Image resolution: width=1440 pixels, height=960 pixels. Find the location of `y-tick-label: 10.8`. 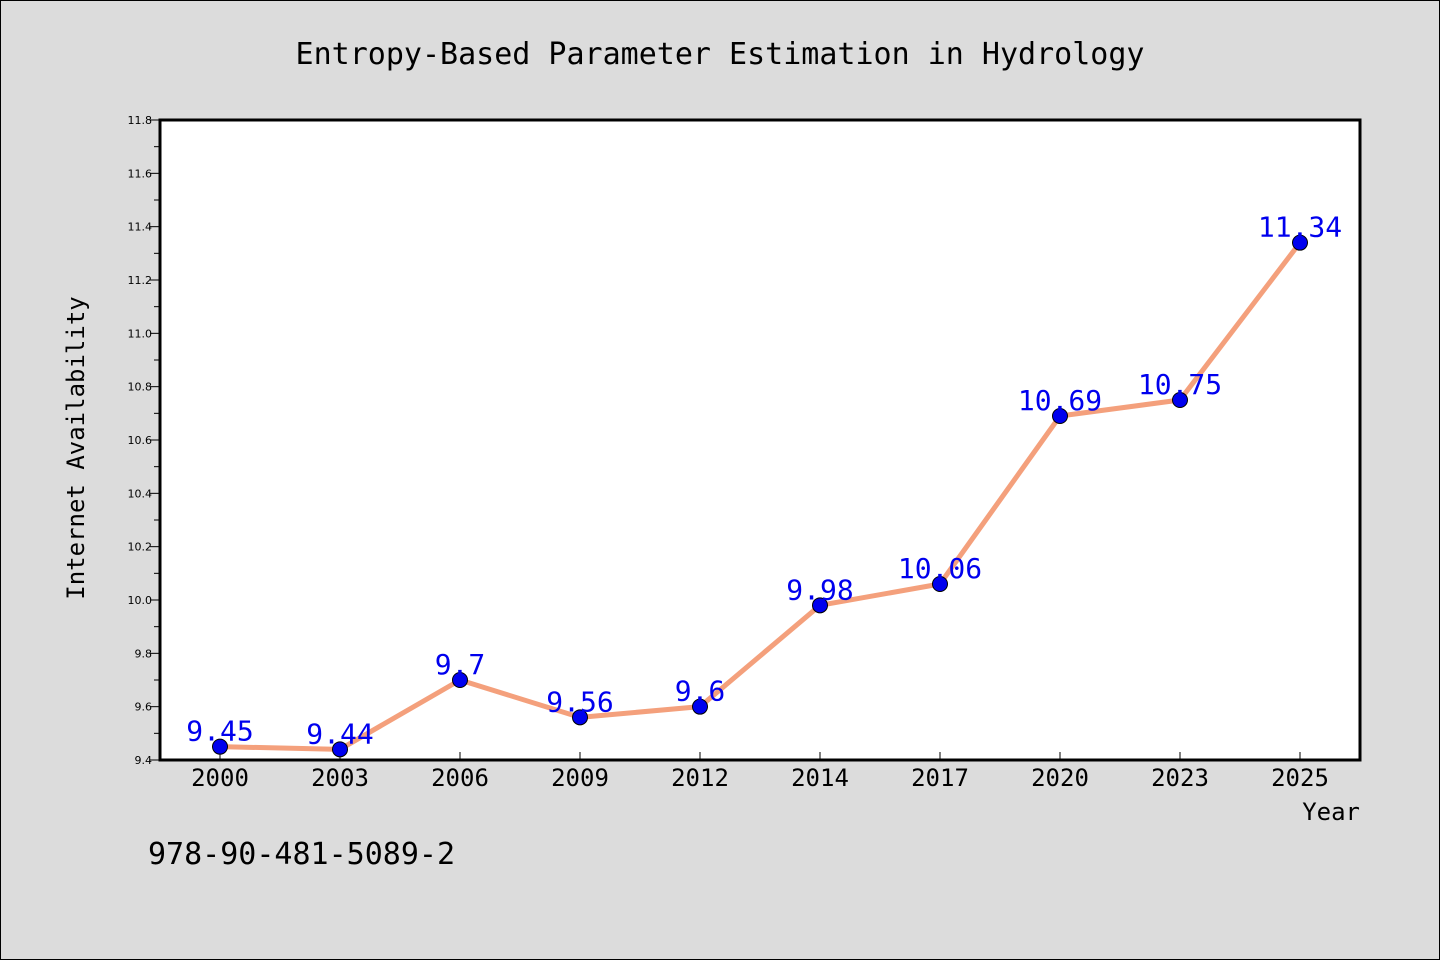

y-tick-label: 10.8 is located at coordinates (140, 387).